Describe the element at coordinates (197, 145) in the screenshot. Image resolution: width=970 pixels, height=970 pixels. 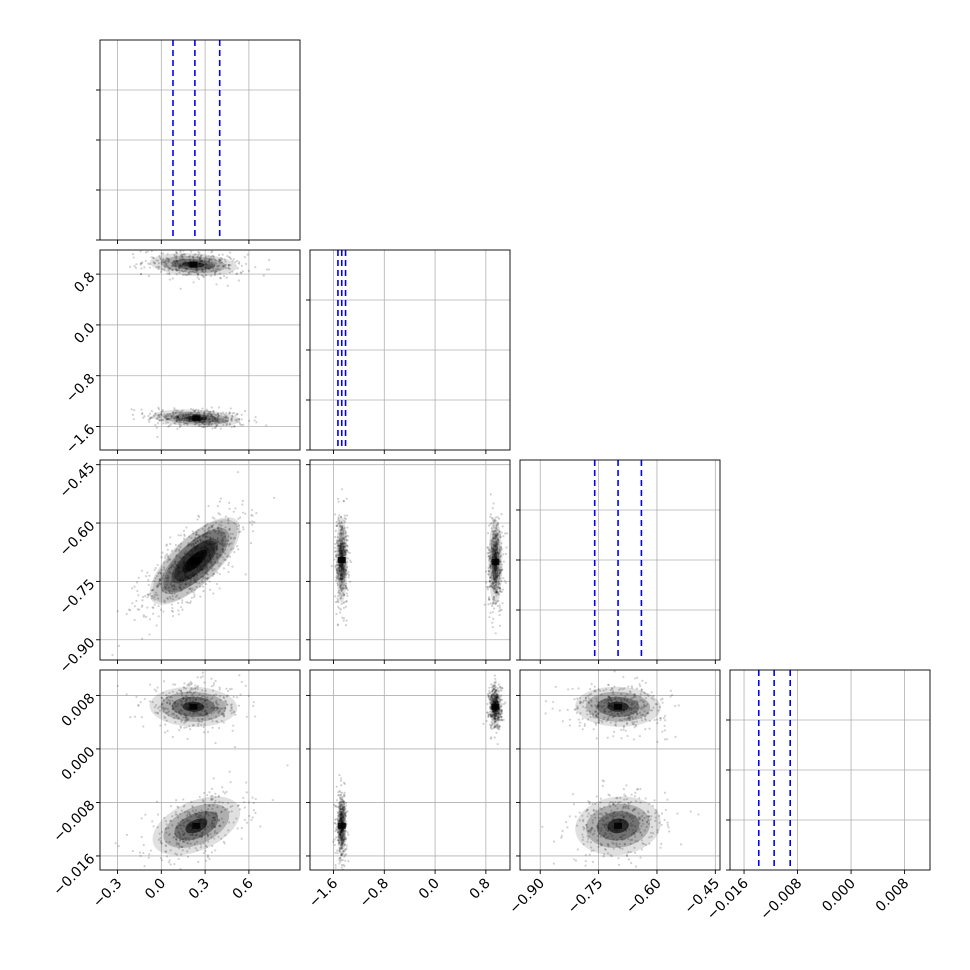
I see `histogram-red-line` at that location.